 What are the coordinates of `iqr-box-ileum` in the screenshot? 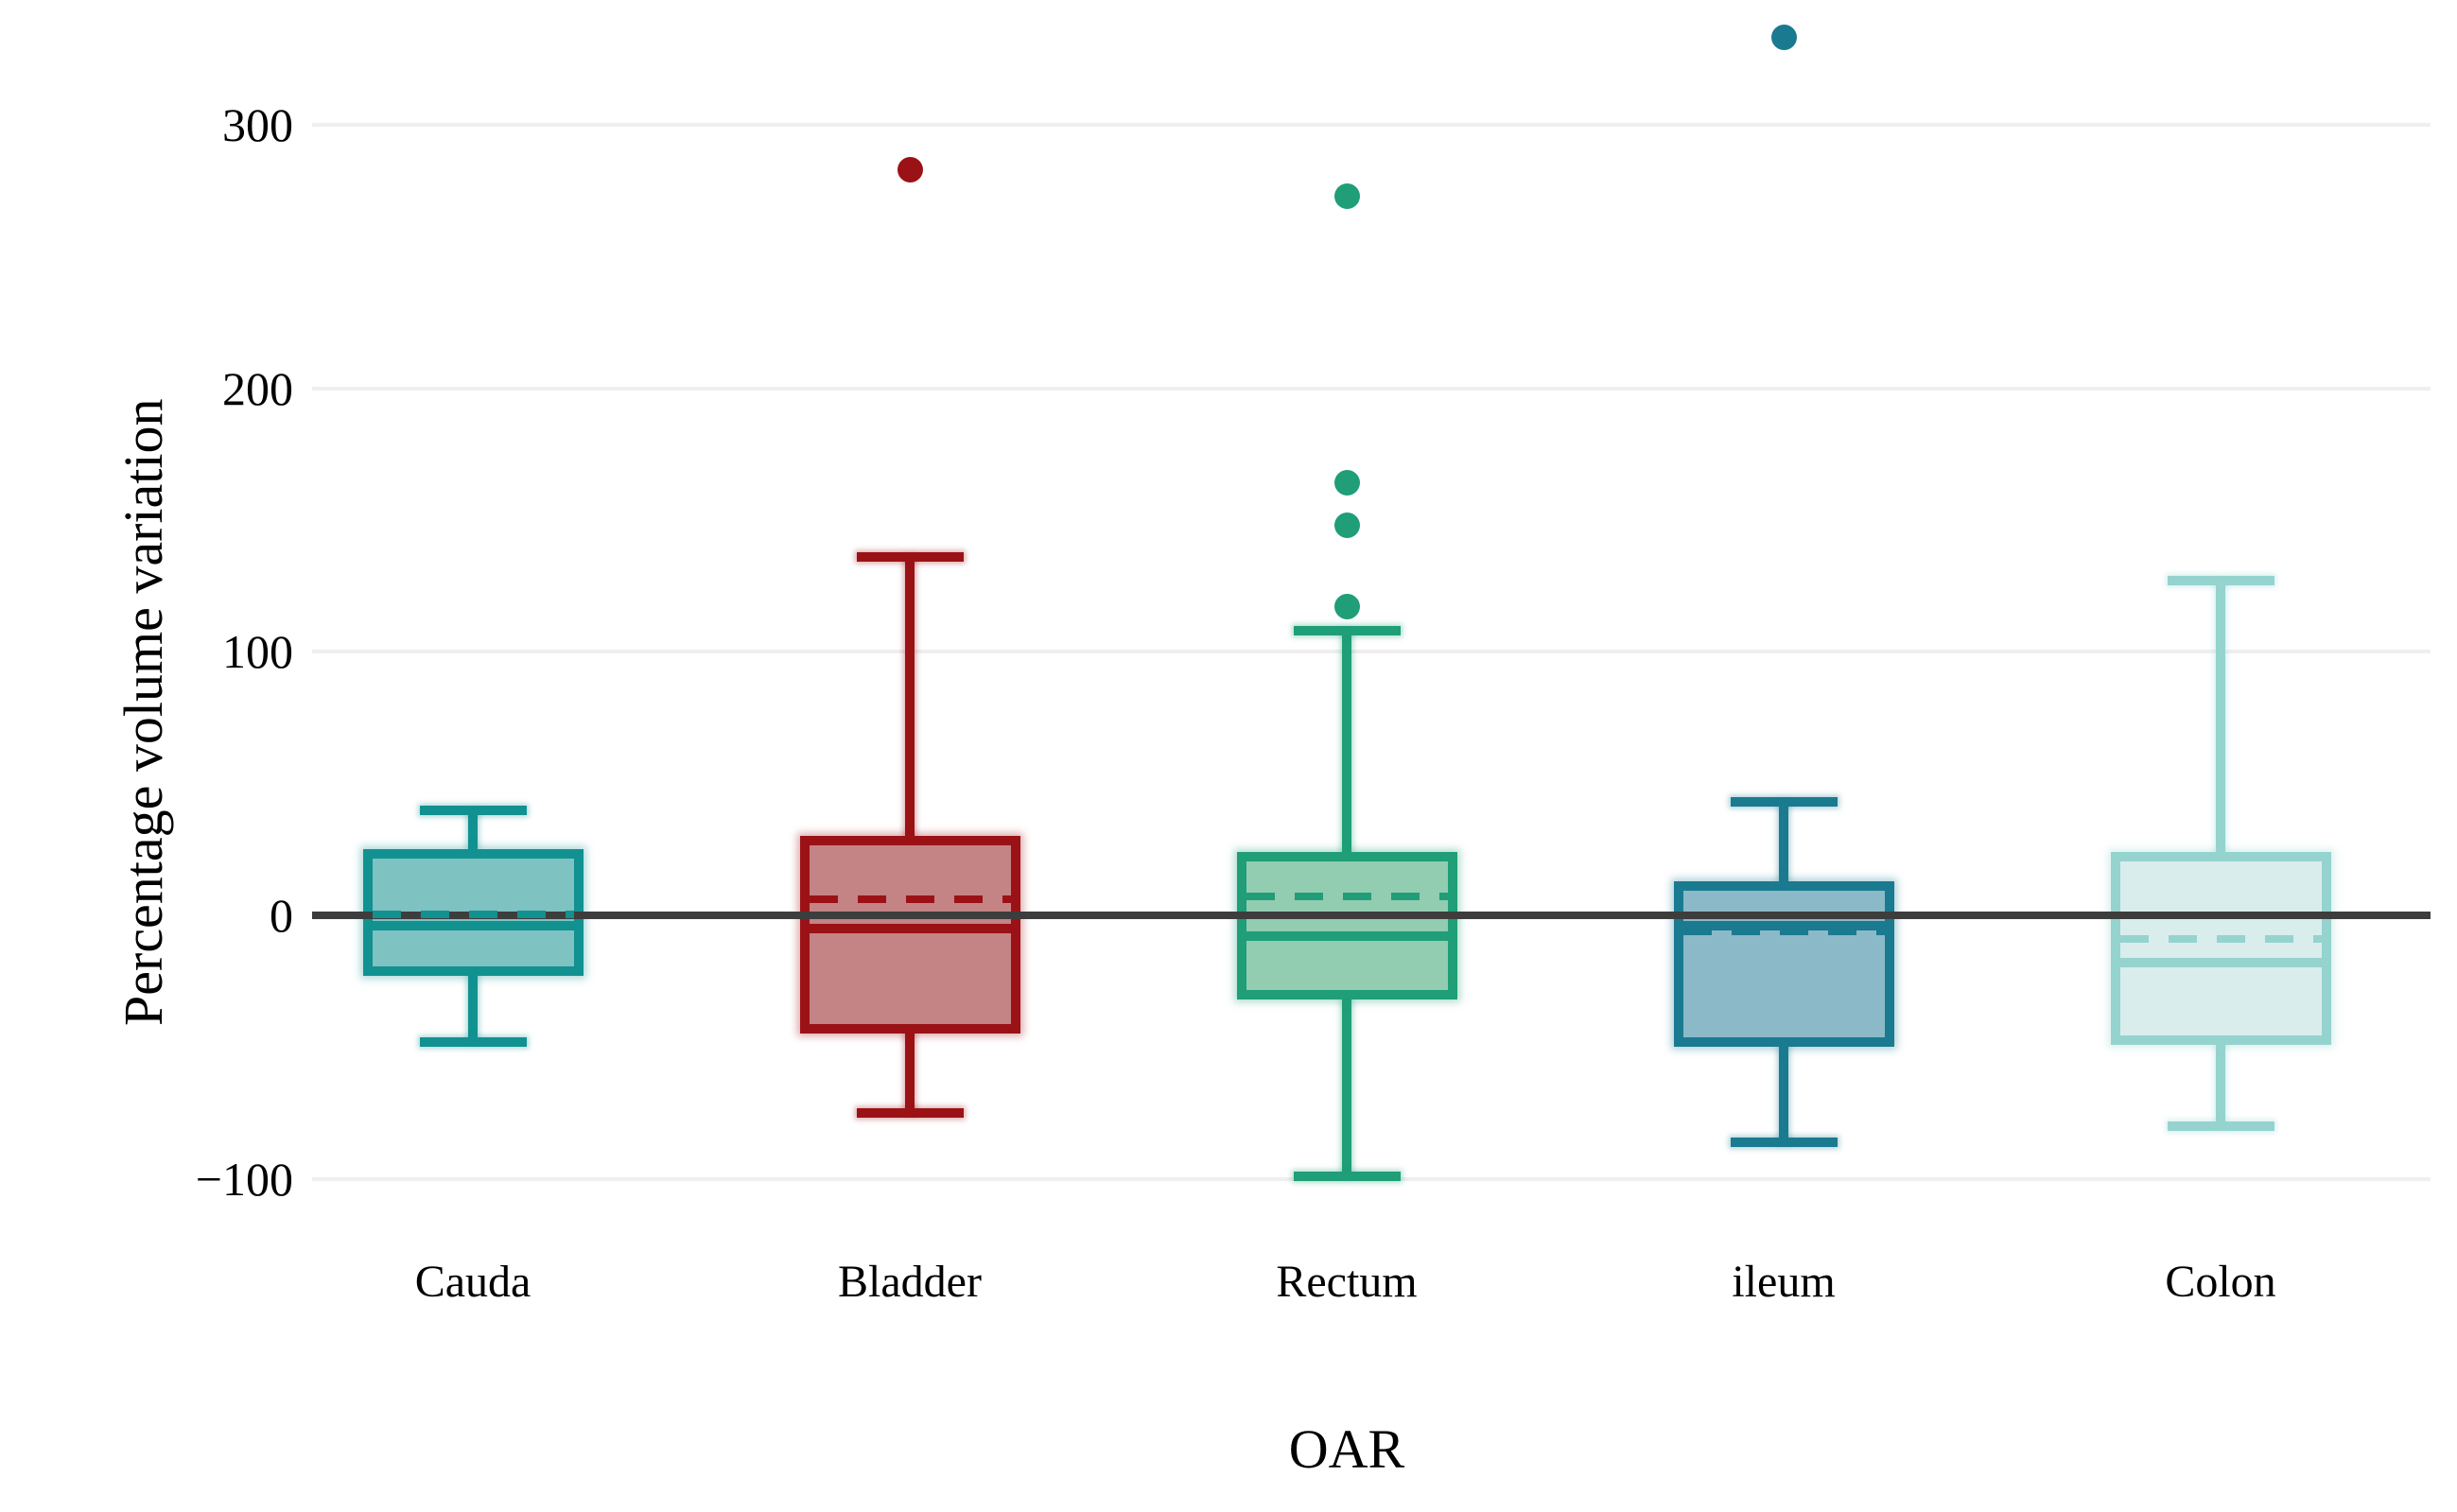 It's located at (1784, 964).